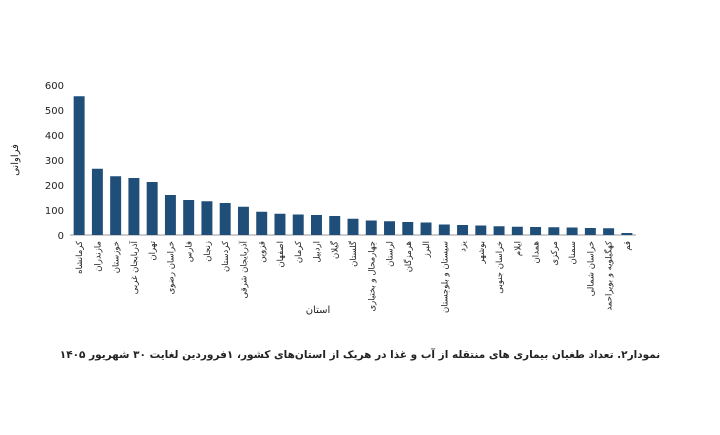 The width and height of the screenshot is (720, 435). What do you see at coordinates (372, 276) in the screenshot?
I see `x-tick-label: چهارمحال و بختیاری` at bounding box center [372, 276].